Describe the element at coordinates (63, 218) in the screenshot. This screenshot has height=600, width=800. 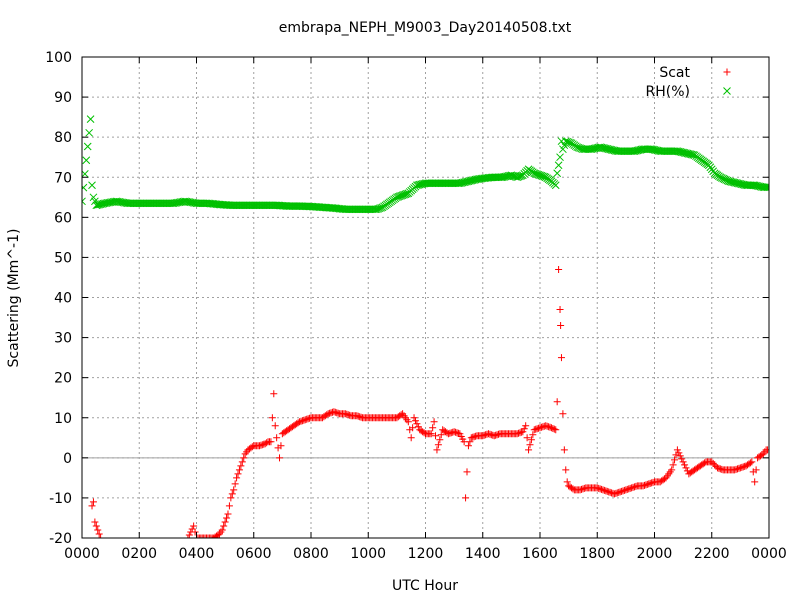
I see `y-tick-label: 60` at that location.